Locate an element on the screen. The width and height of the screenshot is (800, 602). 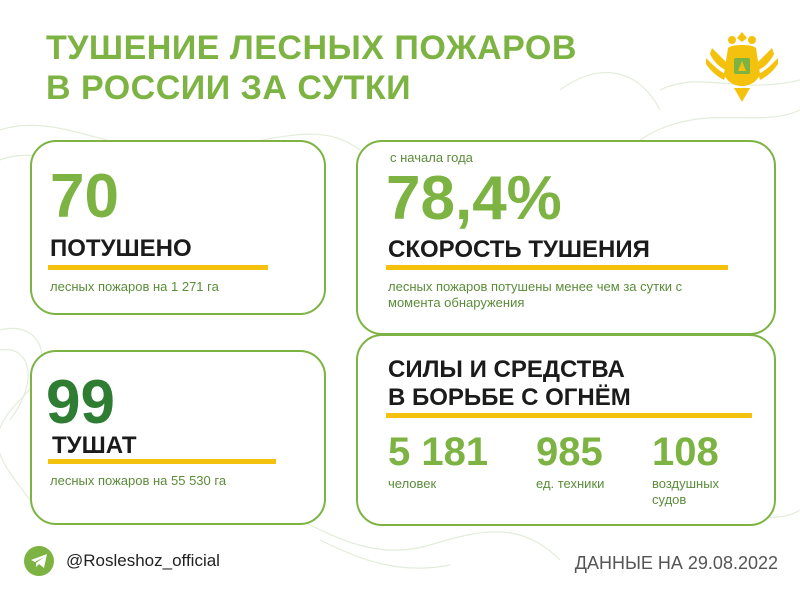
extinguished-note: лесных пожаров на 1 271 га is located at coordinates (134, 286).